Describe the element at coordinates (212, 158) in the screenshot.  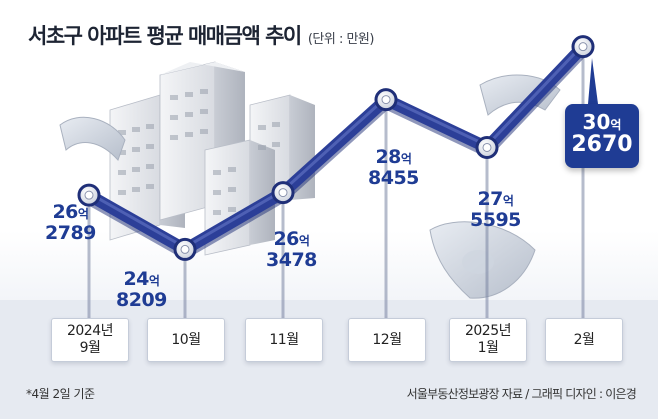
I see `apartment-buildings-illustration` at that location.